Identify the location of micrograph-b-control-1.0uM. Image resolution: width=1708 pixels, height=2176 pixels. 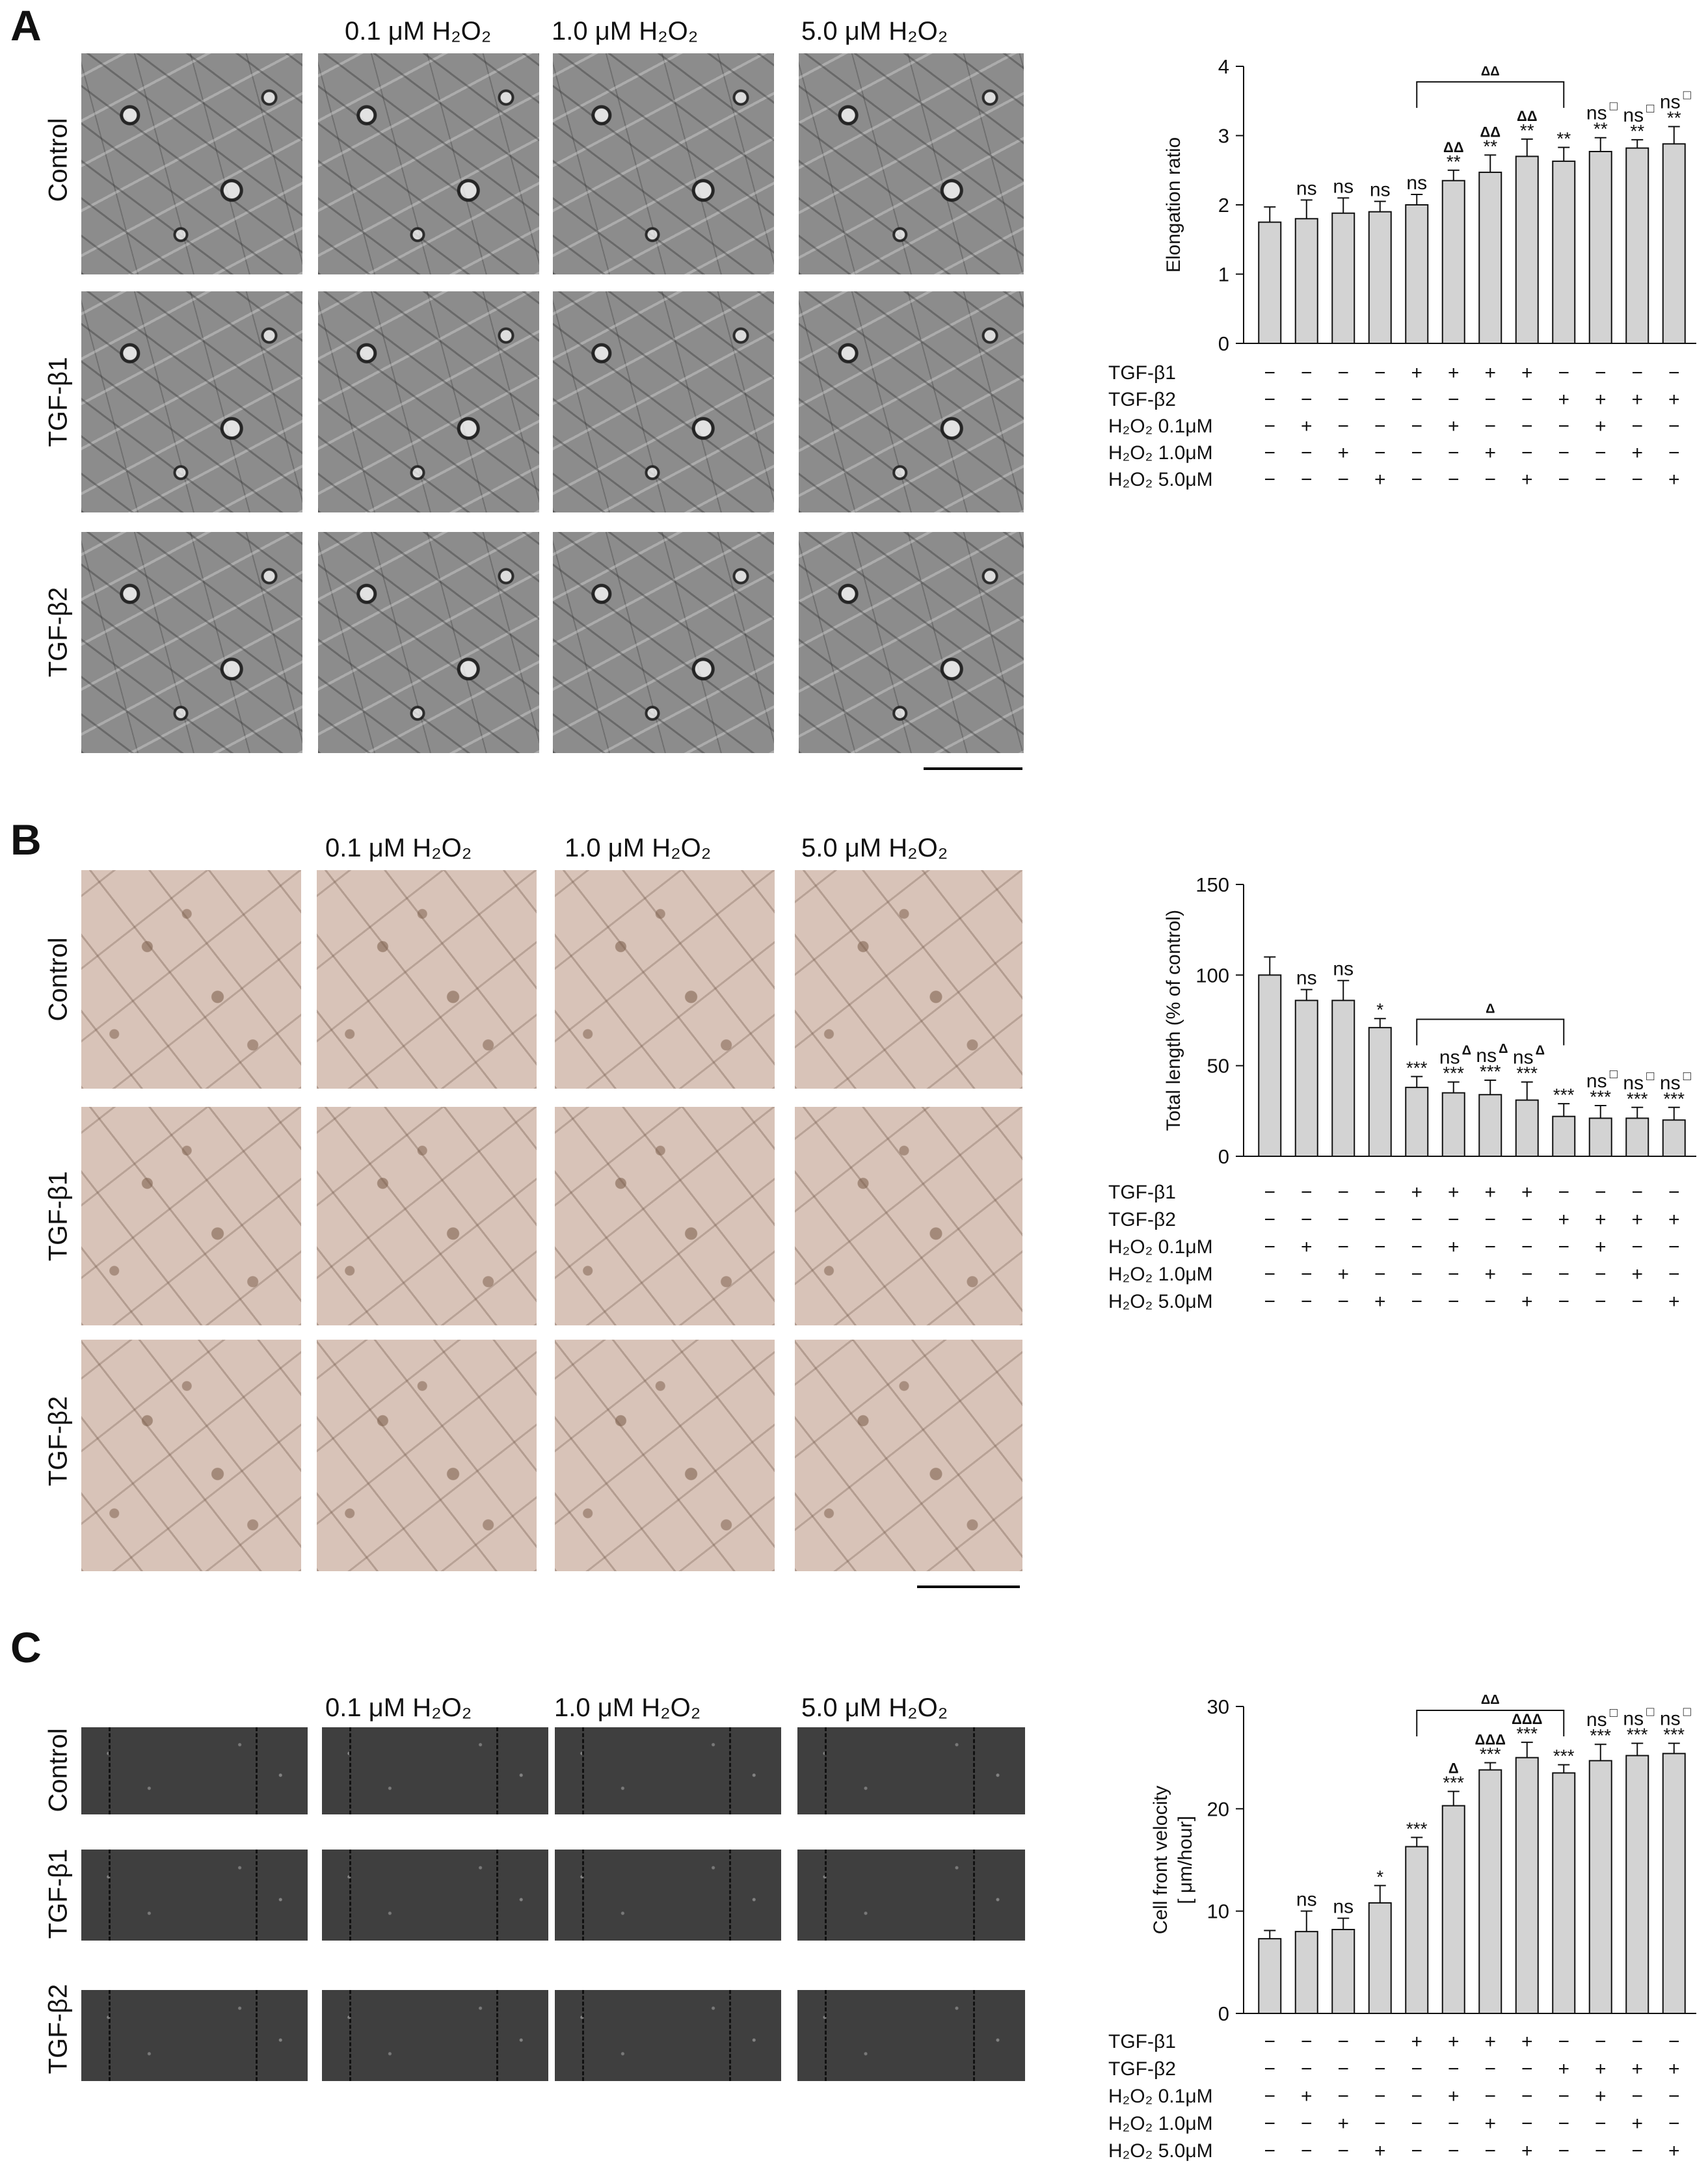
(665, 979).